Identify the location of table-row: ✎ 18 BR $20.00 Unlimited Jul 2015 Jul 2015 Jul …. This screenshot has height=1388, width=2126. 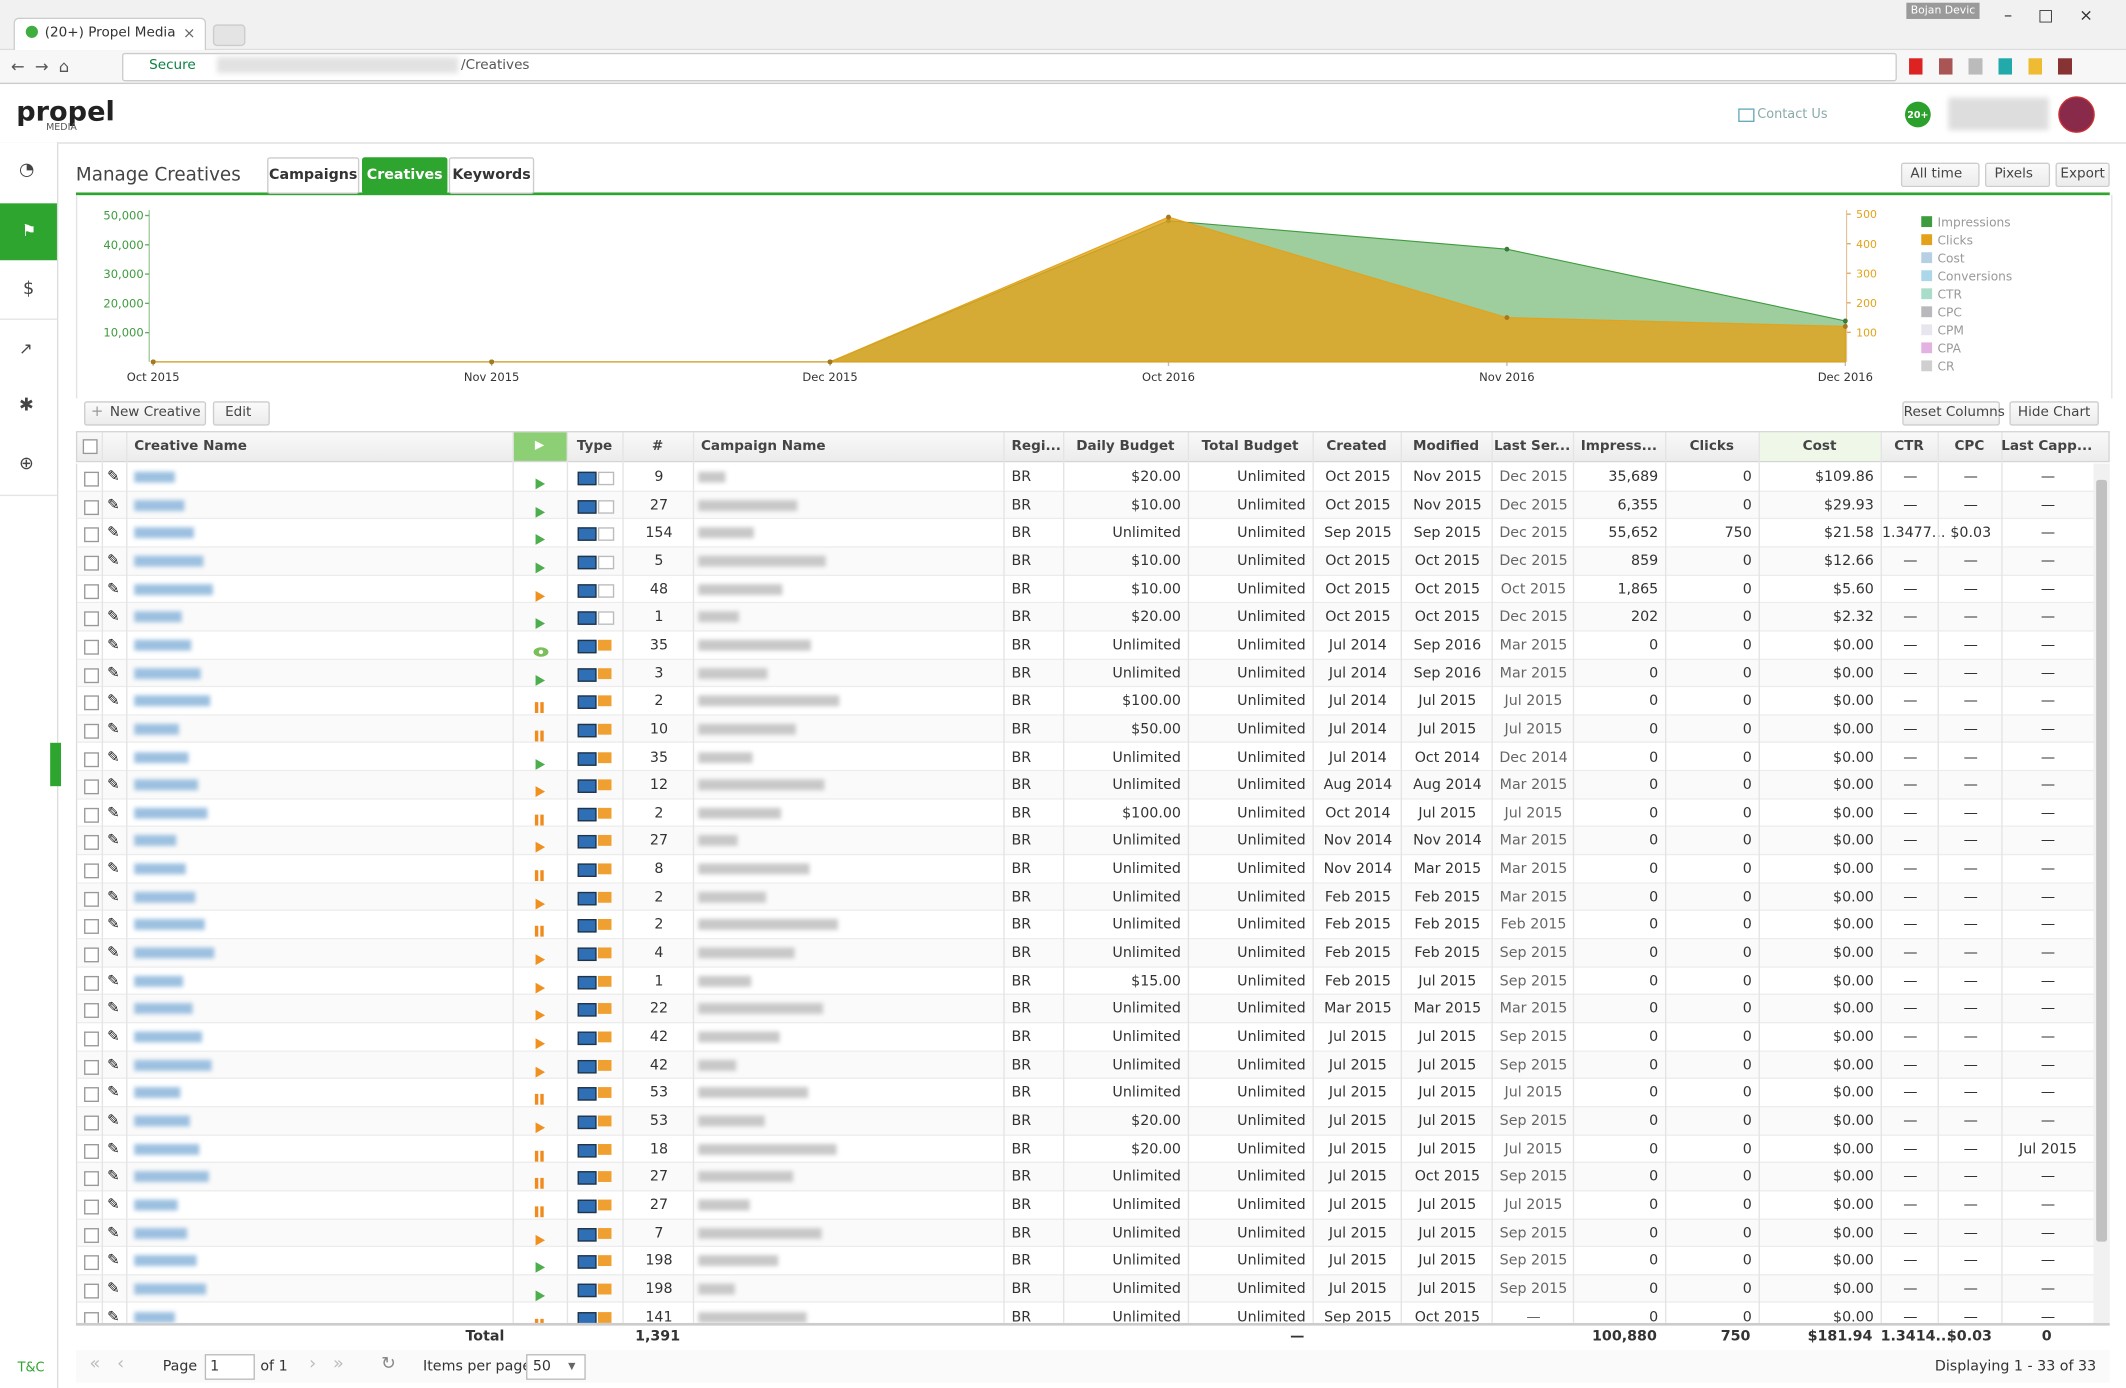
(1086, 1149).